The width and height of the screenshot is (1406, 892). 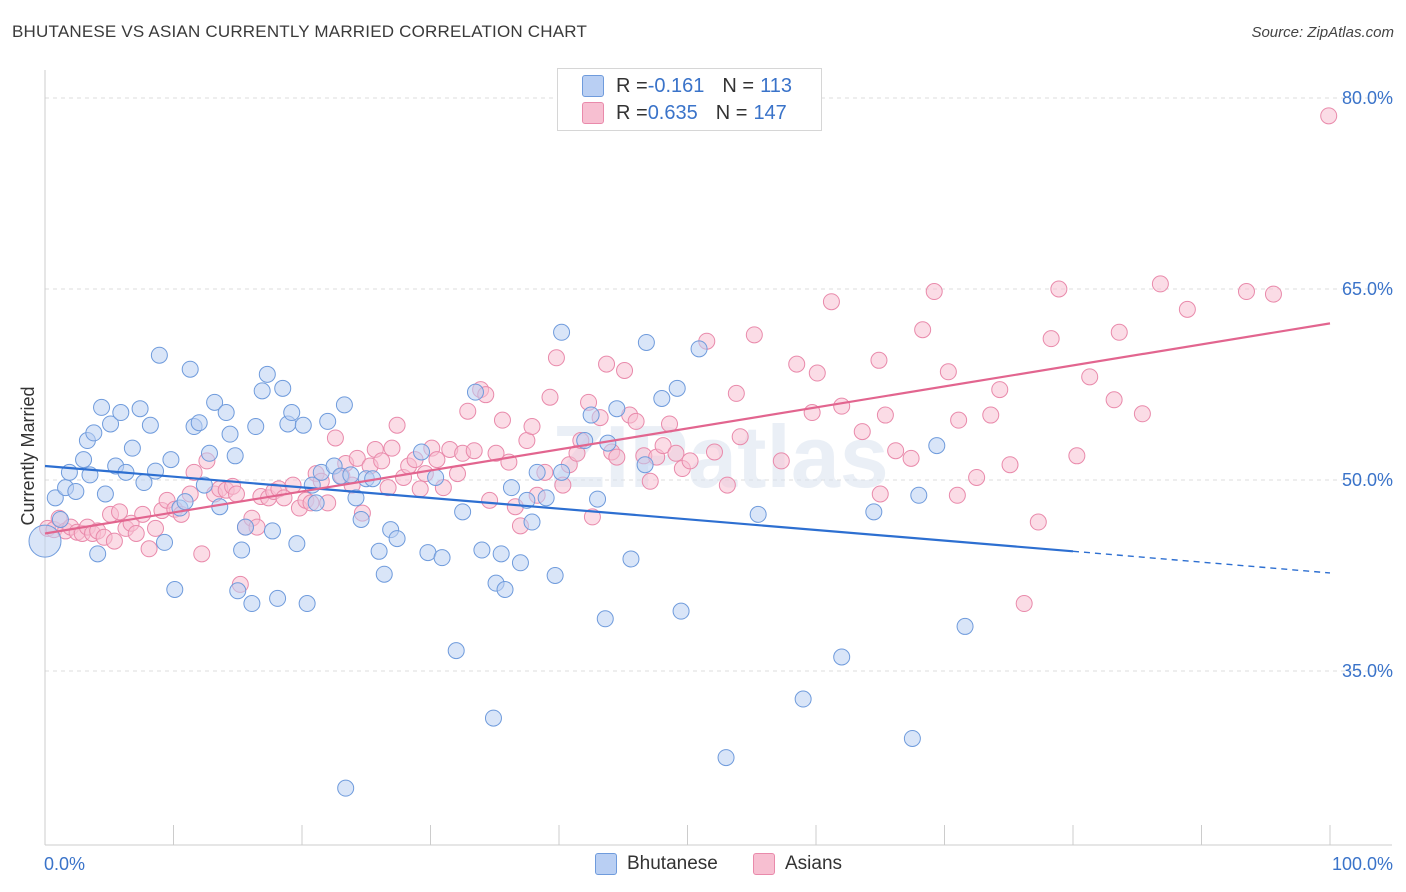 I want to click on legend-label-asians: Asians, so click(x=814, y=863).